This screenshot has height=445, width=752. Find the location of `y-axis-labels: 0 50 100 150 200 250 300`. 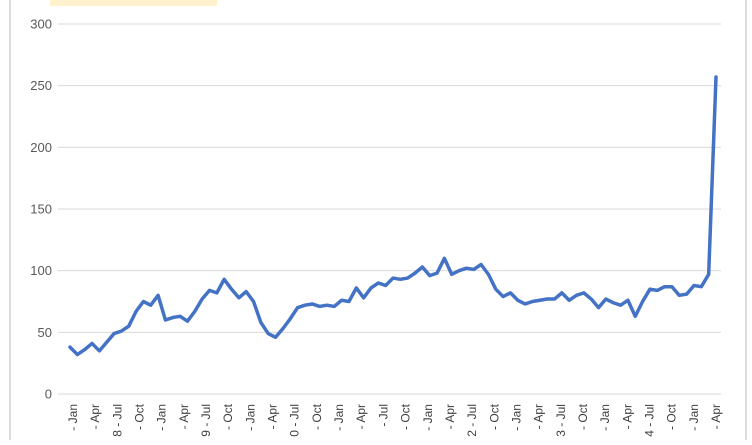

y-axis-labels: 0 50 100 150 200 250 300 is located at coordinates (41, 209).